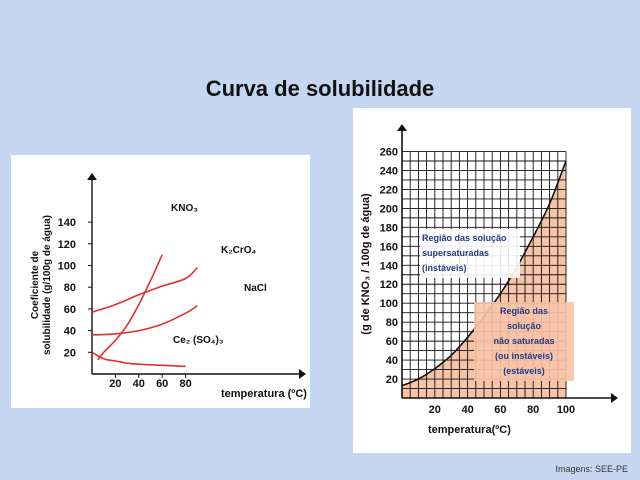 The width and height of the screenshot is (640, 480). Describe the element at coordinates (444, 268) in the screenshot. I see `region-annotation-line: (instáveis)` at that location.